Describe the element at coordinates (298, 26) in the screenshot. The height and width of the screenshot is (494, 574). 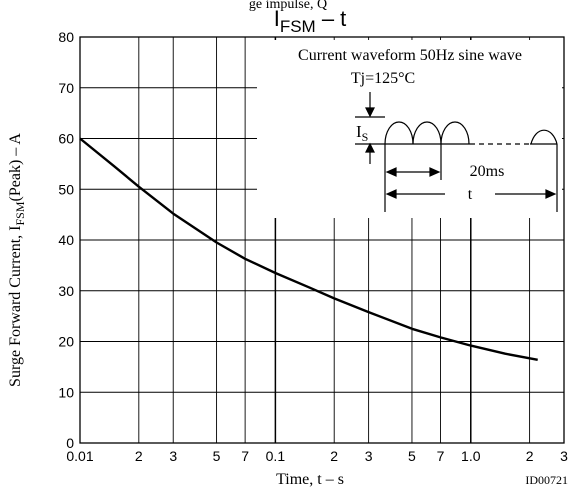
I see `chart-title-sub: FSM` at that location.